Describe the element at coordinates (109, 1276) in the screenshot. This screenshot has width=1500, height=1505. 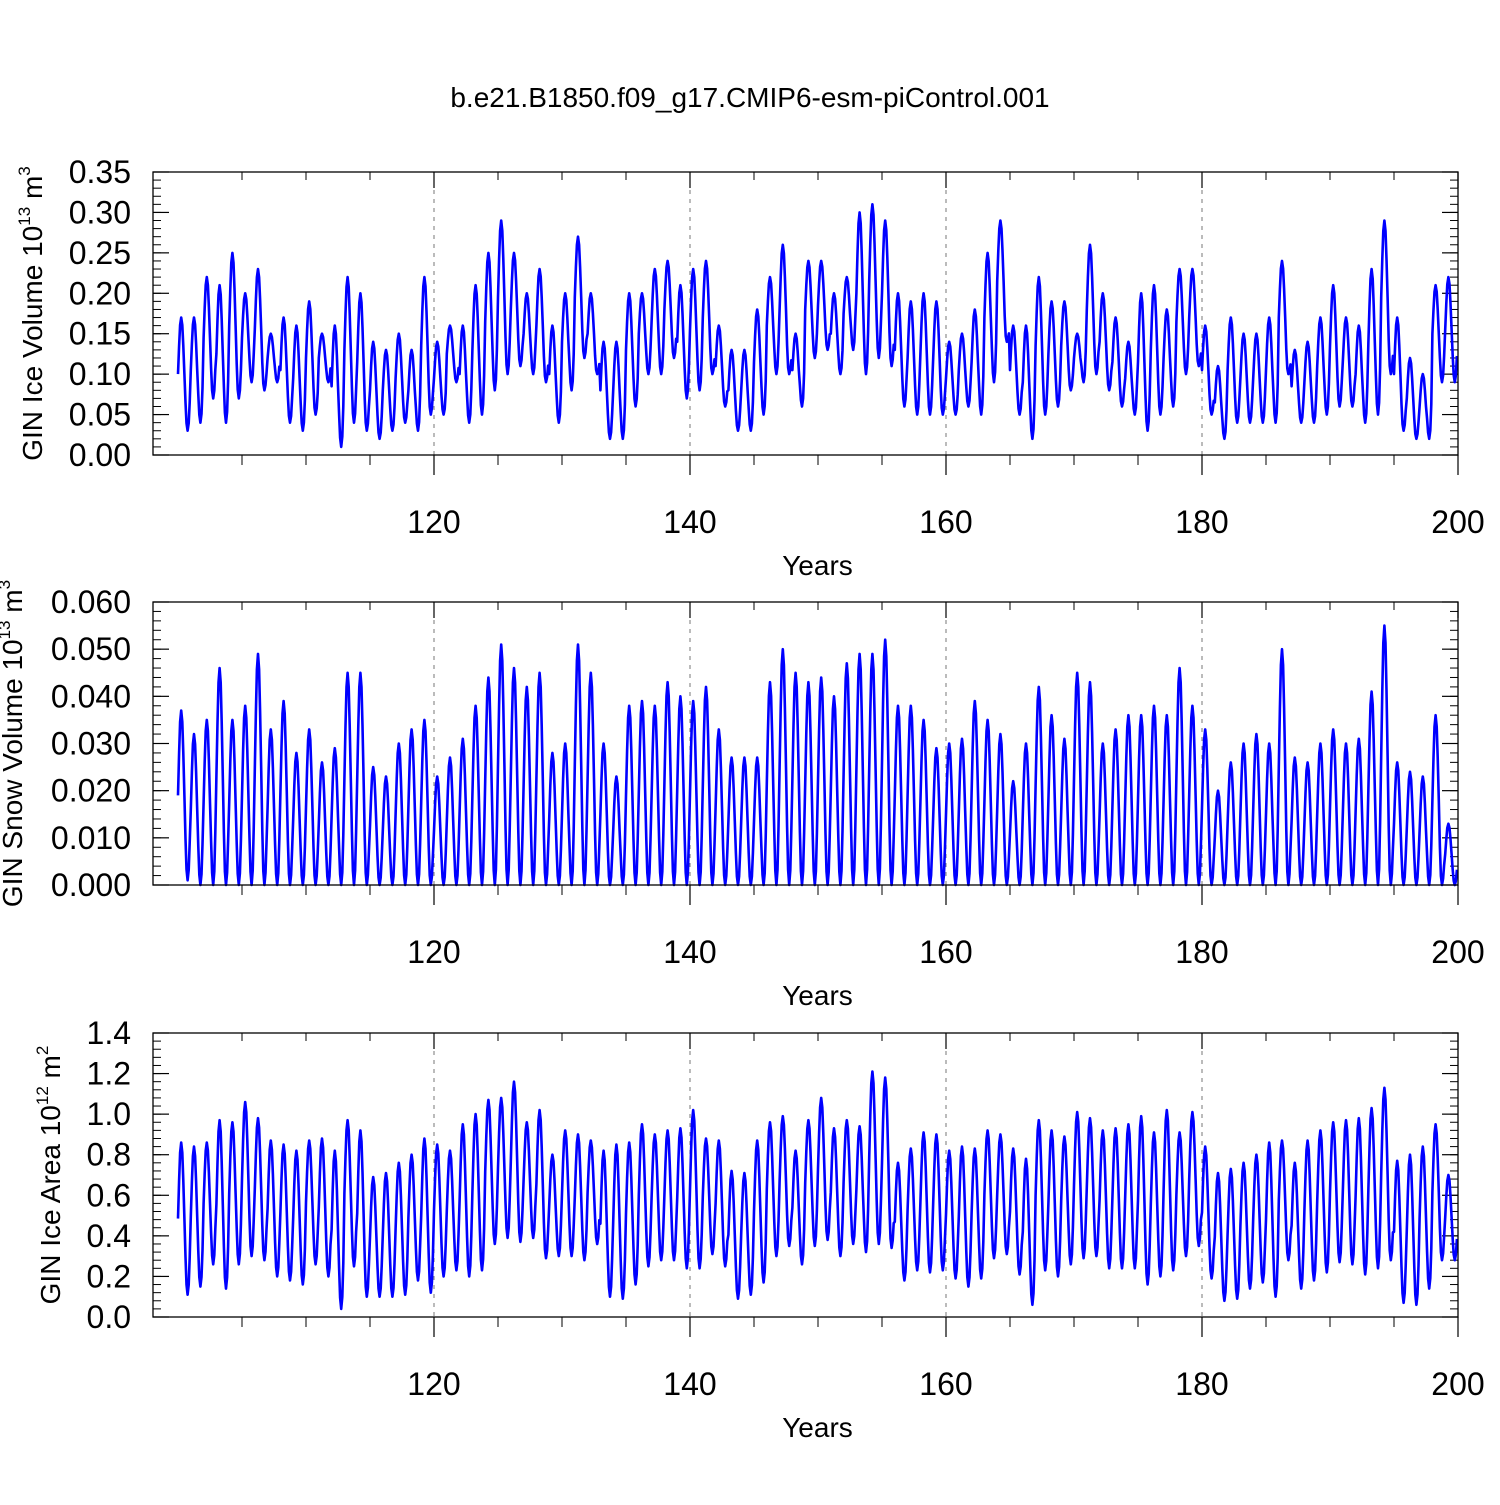
I see `y-tick-label: 0.2` at that location.